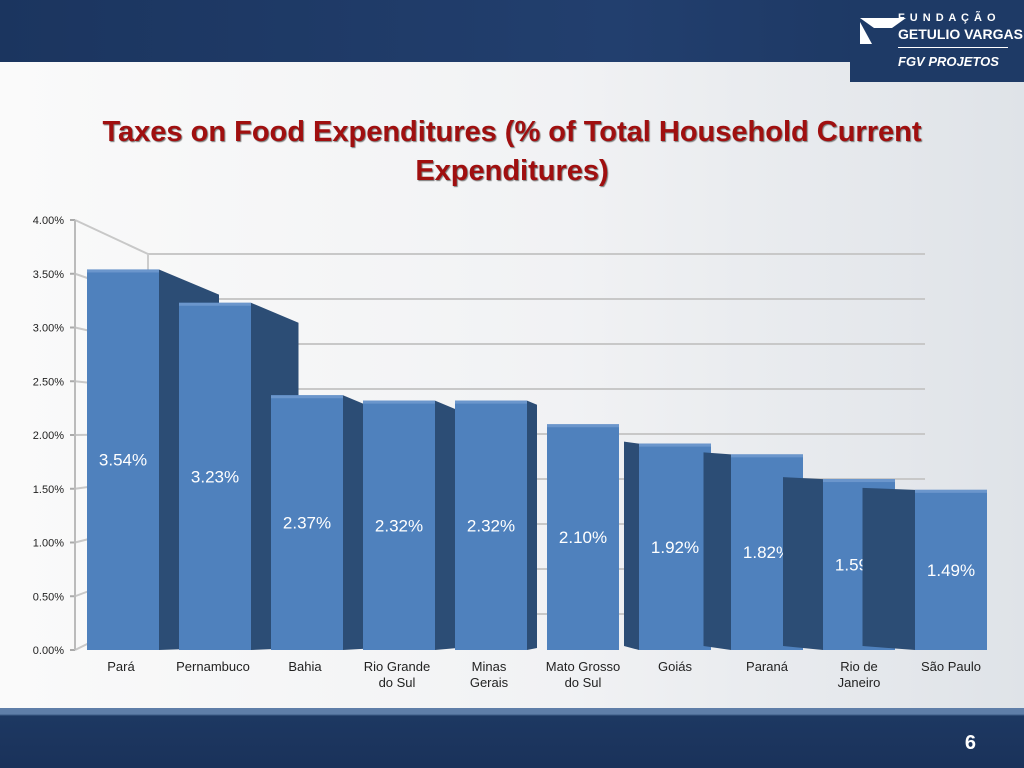  What do you see at coordinates (675, 666) in the screenshot?
I see `x-tick-label: Goiás` at bounding box center [675, 666].